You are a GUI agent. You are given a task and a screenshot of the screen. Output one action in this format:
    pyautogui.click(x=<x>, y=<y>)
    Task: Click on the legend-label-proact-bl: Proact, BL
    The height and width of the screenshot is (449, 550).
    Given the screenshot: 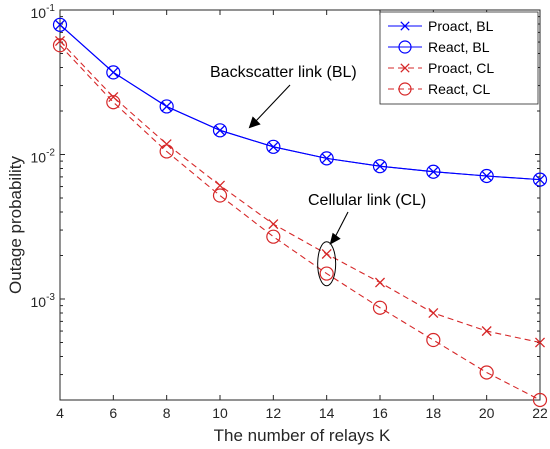 What is the action you would take?
    pyautogui.click(x=461, y=26)
    